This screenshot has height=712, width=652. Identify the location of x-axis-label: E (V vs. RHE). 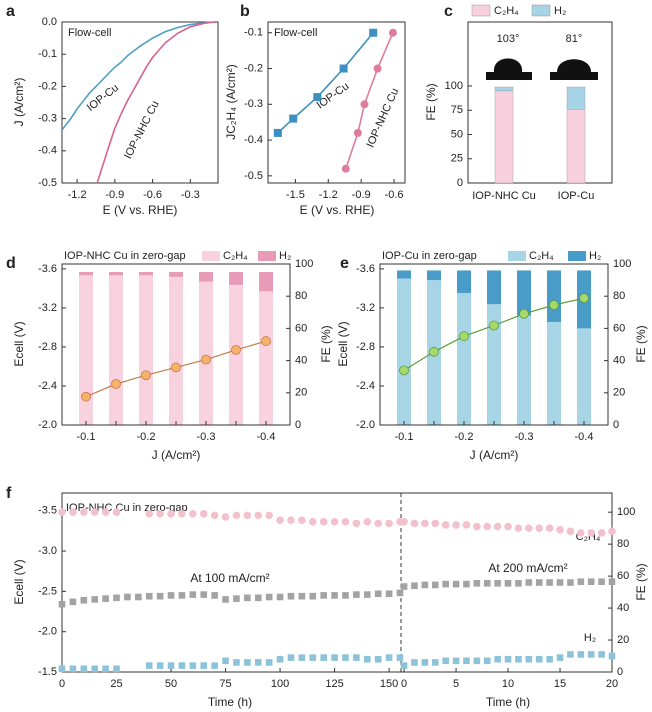
(337, 210).